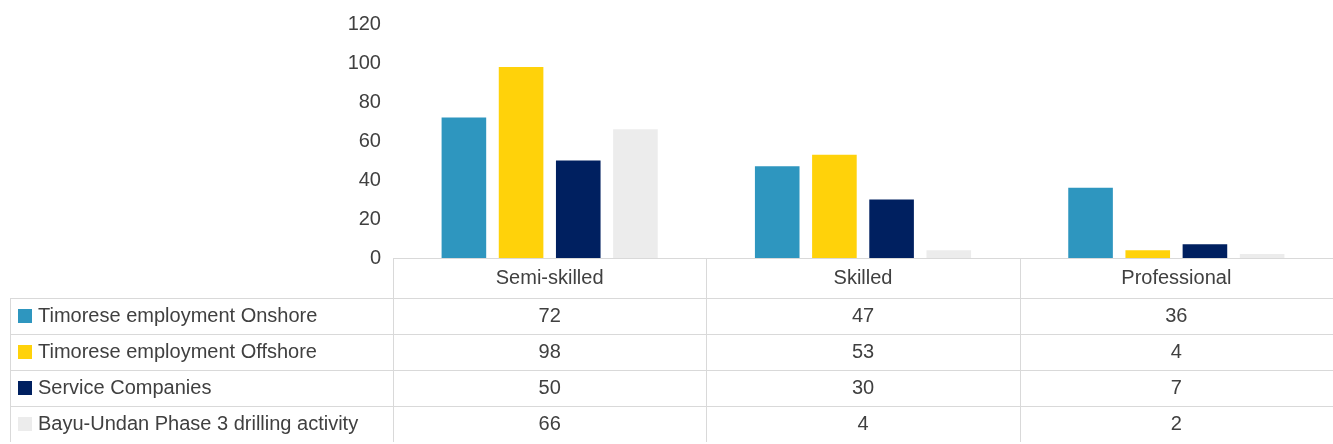 Image resolution: width=1333 pixels, height=444 pixels. I want to click on data-label: 2, so click(1176, 422).